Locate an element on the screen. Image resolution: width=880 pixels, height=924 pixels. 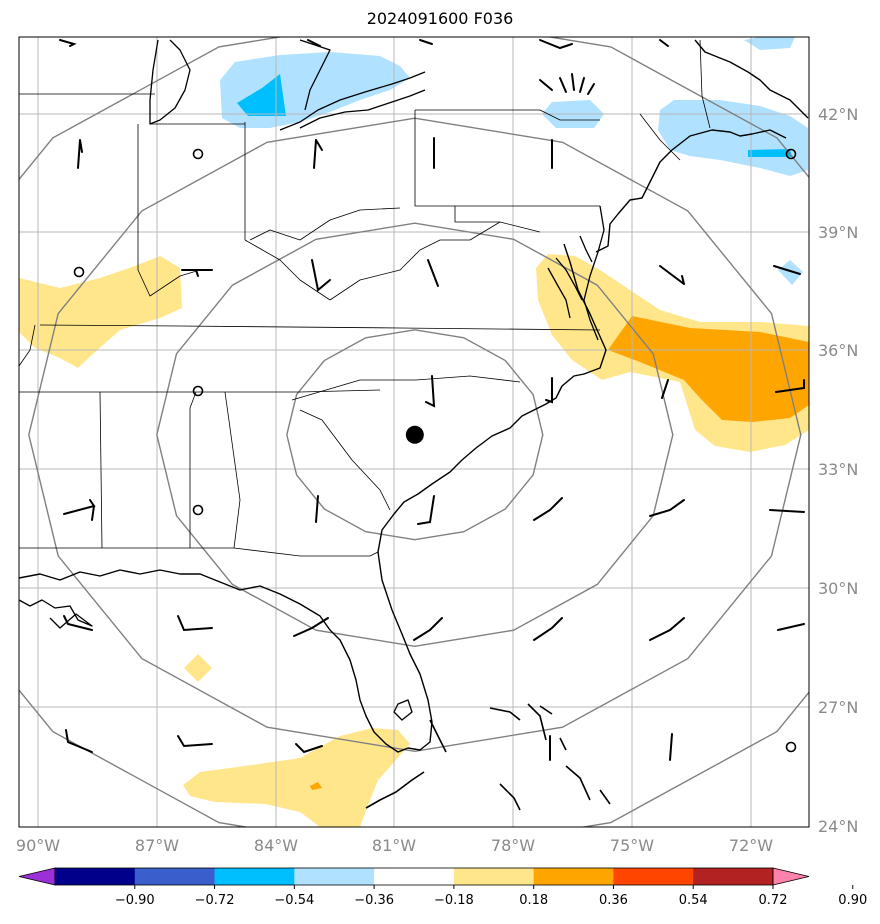
colorbar-tick-label: 0.54 is located at coordinates (693, 900).